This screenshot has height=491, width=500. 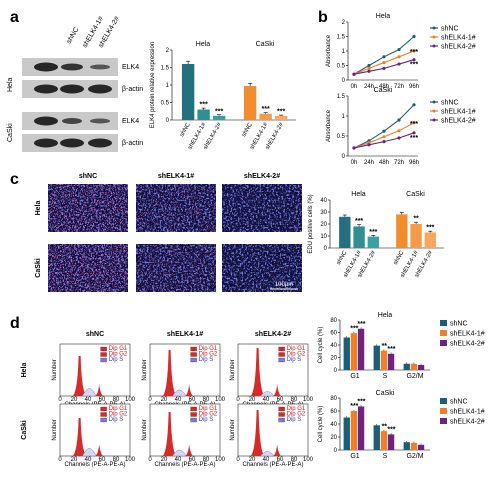 What do you see at coordinates (192, 460) in the screenshot?
I see `x-tick-label: 60` at bounding box center [192, 460].